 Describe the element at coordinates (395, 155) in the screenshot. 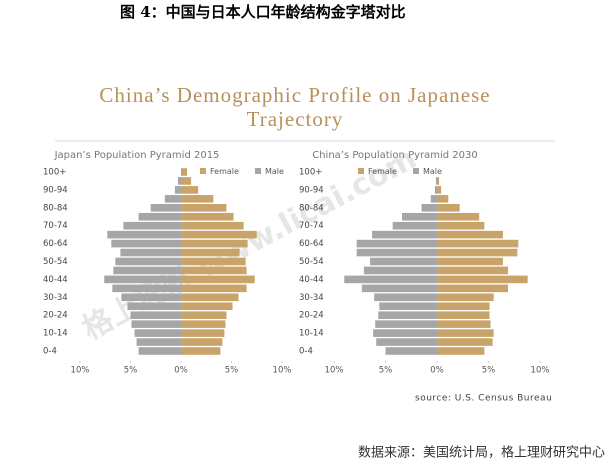

I see `chart-subtitle: China’s Population Pyramid 2030` at that location.